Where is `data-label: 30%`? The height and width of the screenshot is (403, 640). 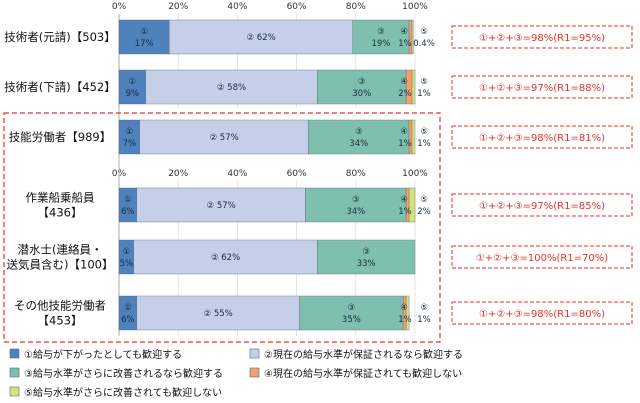
data-label: 30% is located at coordinates (361, 94).